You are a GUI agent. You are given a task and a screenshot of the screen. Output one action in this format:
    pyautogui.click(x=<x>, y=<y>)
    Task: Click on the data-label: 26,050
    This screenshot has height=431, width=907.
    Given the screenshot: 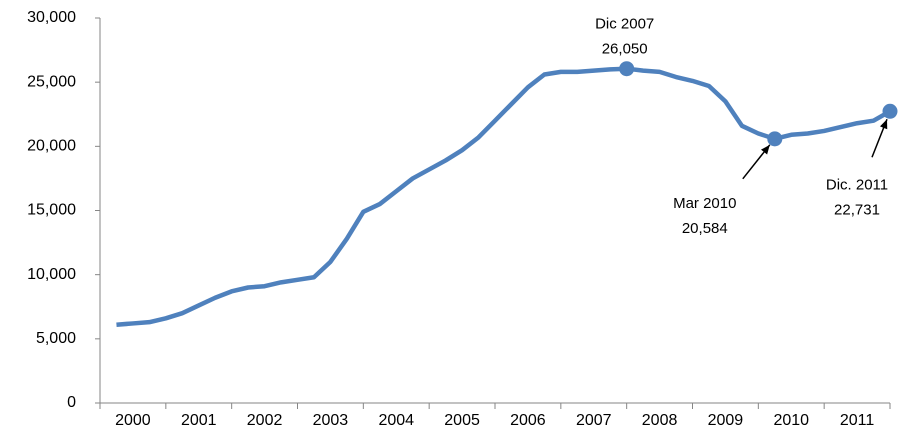 What is the action you would take?
    pyautogui.click(x=625, y=49)
    